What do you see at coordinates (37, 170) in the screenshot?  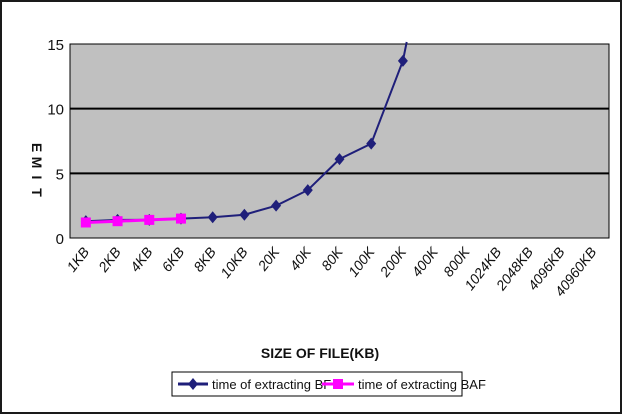 I see `y-axis-label: T I ME` at bounding box center [37, 170].